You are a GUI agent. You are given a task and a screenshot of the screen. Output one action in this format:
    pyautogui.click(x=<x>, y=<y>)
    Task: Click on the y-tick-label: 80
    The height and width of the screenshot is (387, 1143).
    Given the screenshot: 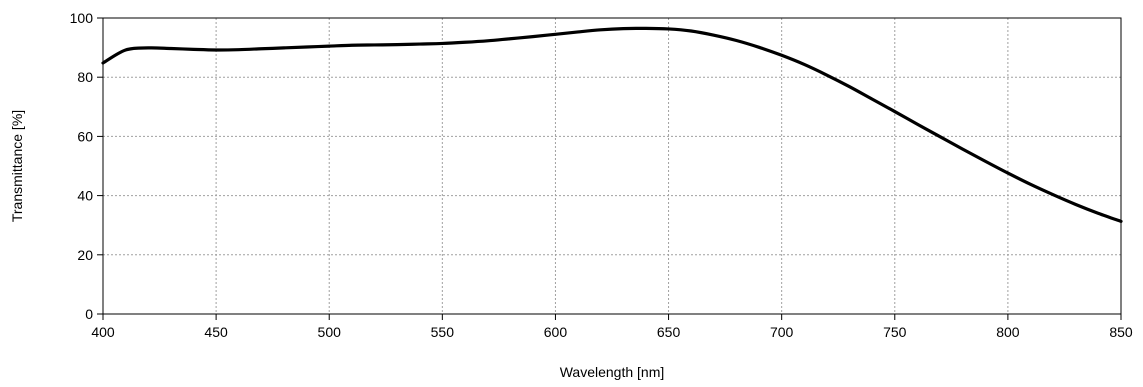 What is the action you would take?
    pyautogui.click(x=85, y=77)
    